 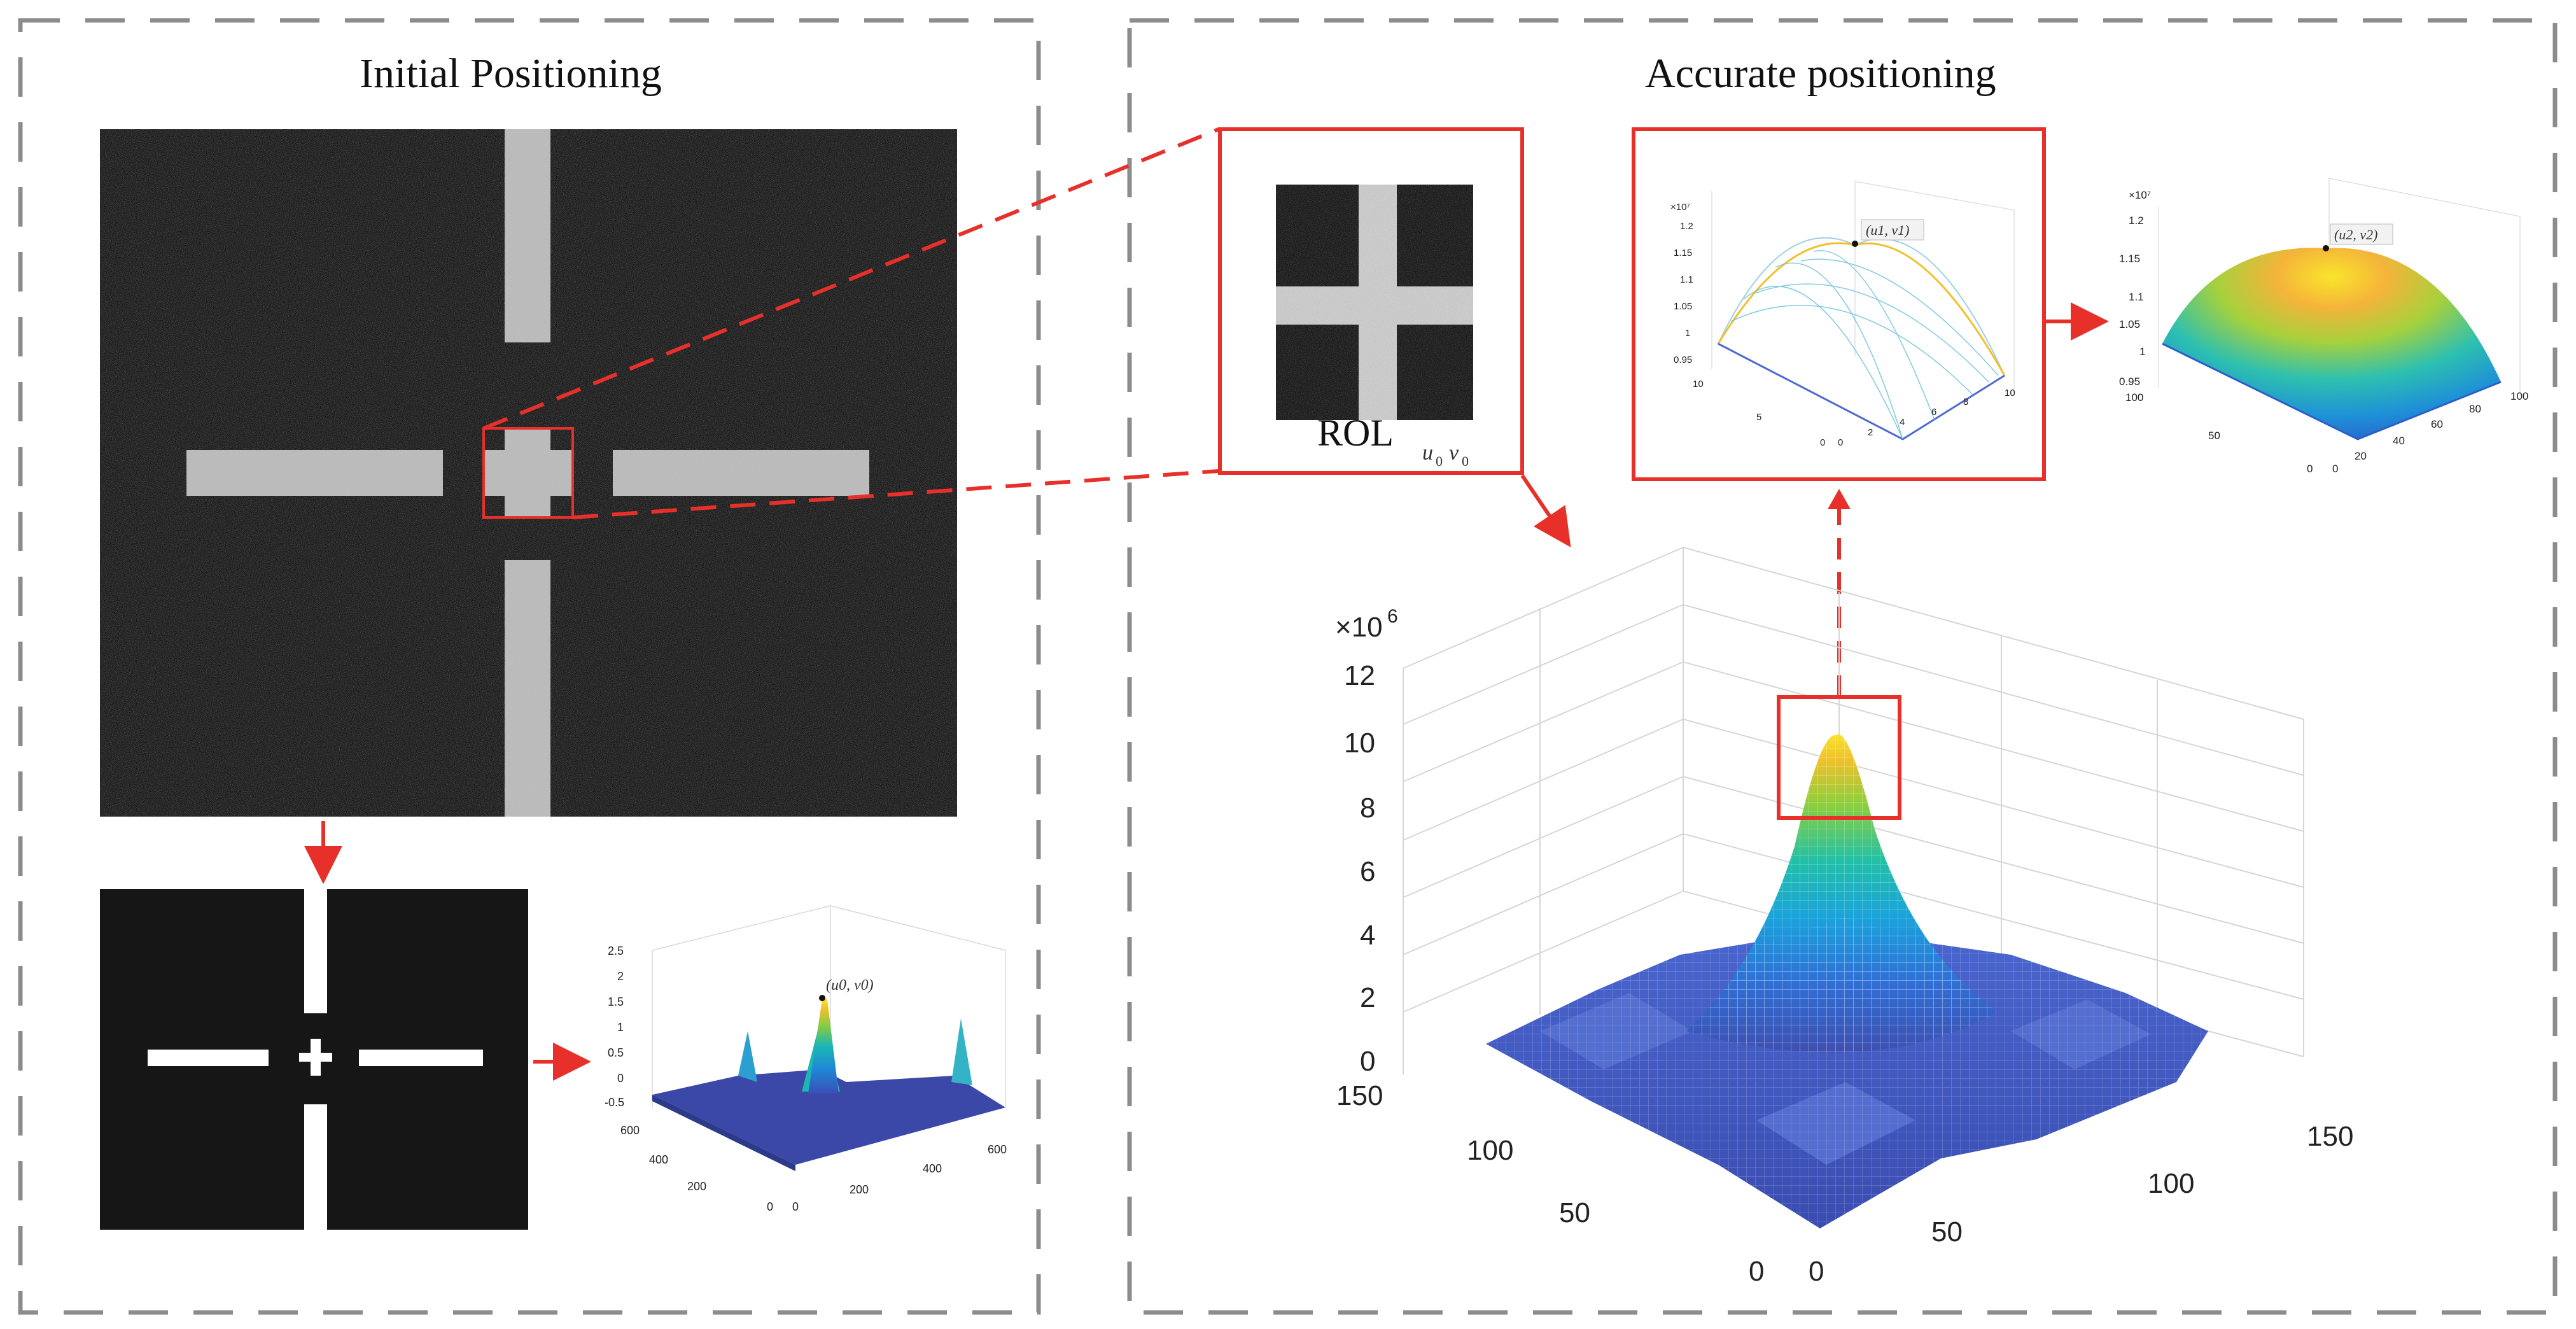 I want to click on surface-exponent: ×10⁷, so click(x=2140, y=195).